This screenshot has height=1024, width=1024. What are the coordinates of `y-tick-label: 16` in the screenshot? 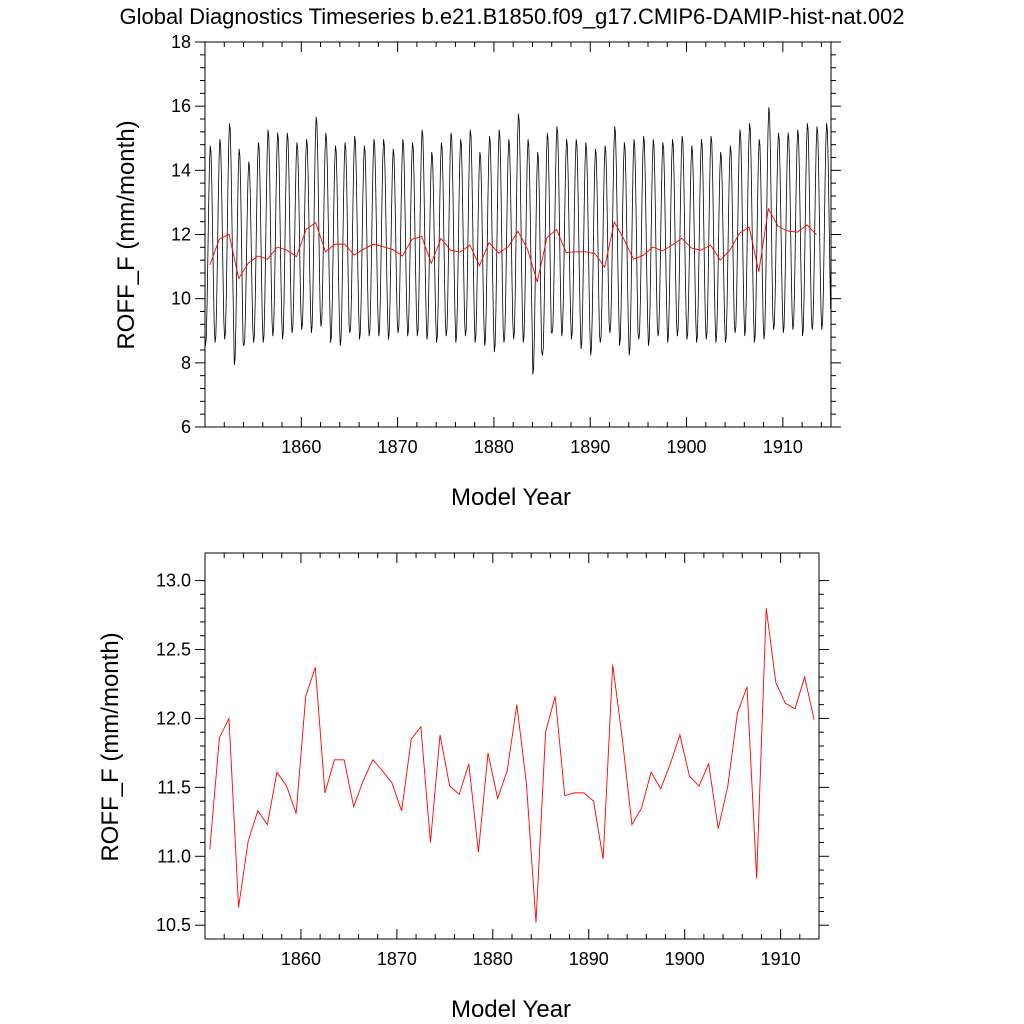 It's located at (181, 106).